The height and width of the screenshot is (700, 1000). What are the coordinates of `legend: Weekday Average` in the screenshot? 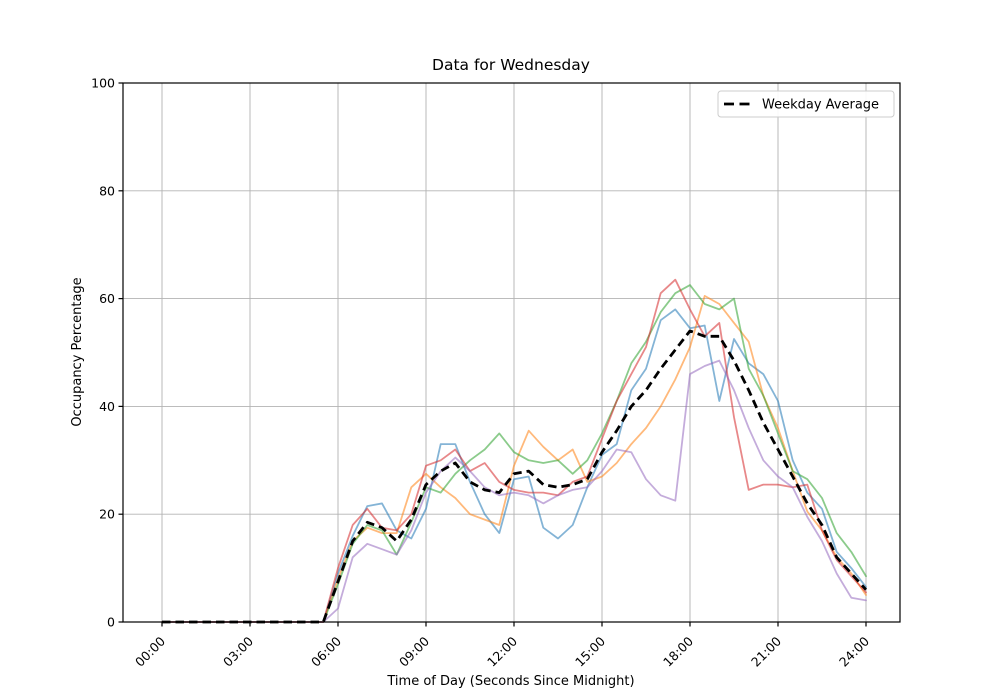 It's located at (806, 104).